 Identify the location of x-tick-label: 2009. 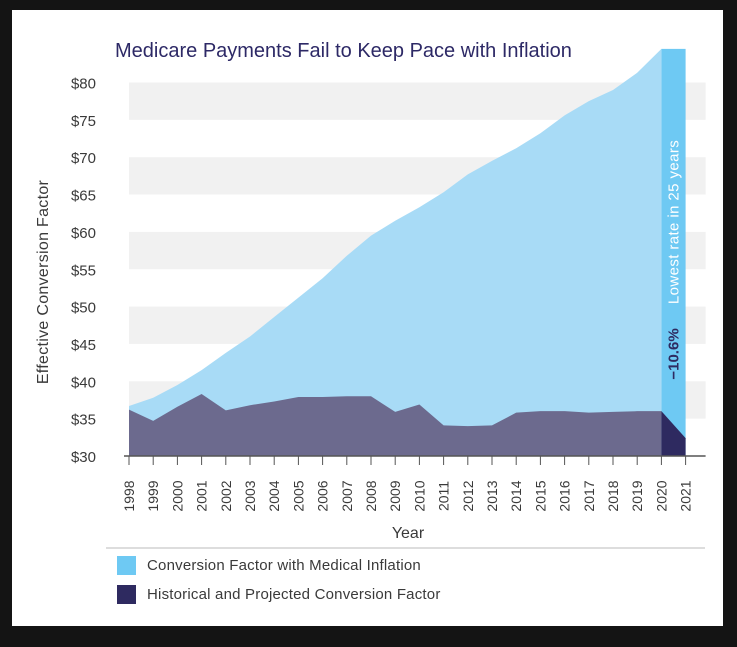
(395, 495).